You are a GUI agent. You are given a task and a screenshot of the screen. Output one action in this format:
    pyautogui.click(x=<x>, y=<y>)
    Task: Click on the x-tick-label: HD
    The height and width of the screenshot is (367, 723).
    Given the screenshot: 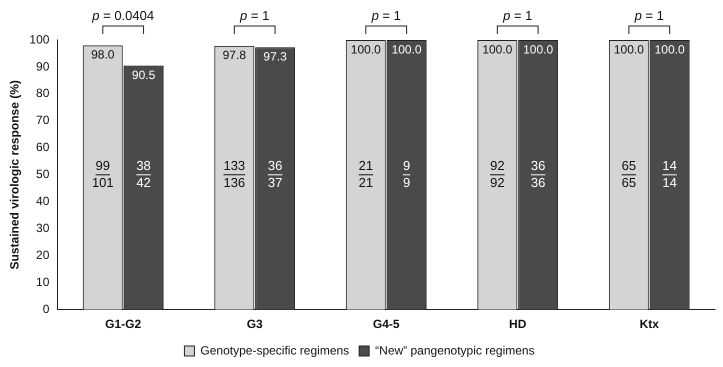 What is the action you would take?
    pyautogui.click(x=518, y=324)
    